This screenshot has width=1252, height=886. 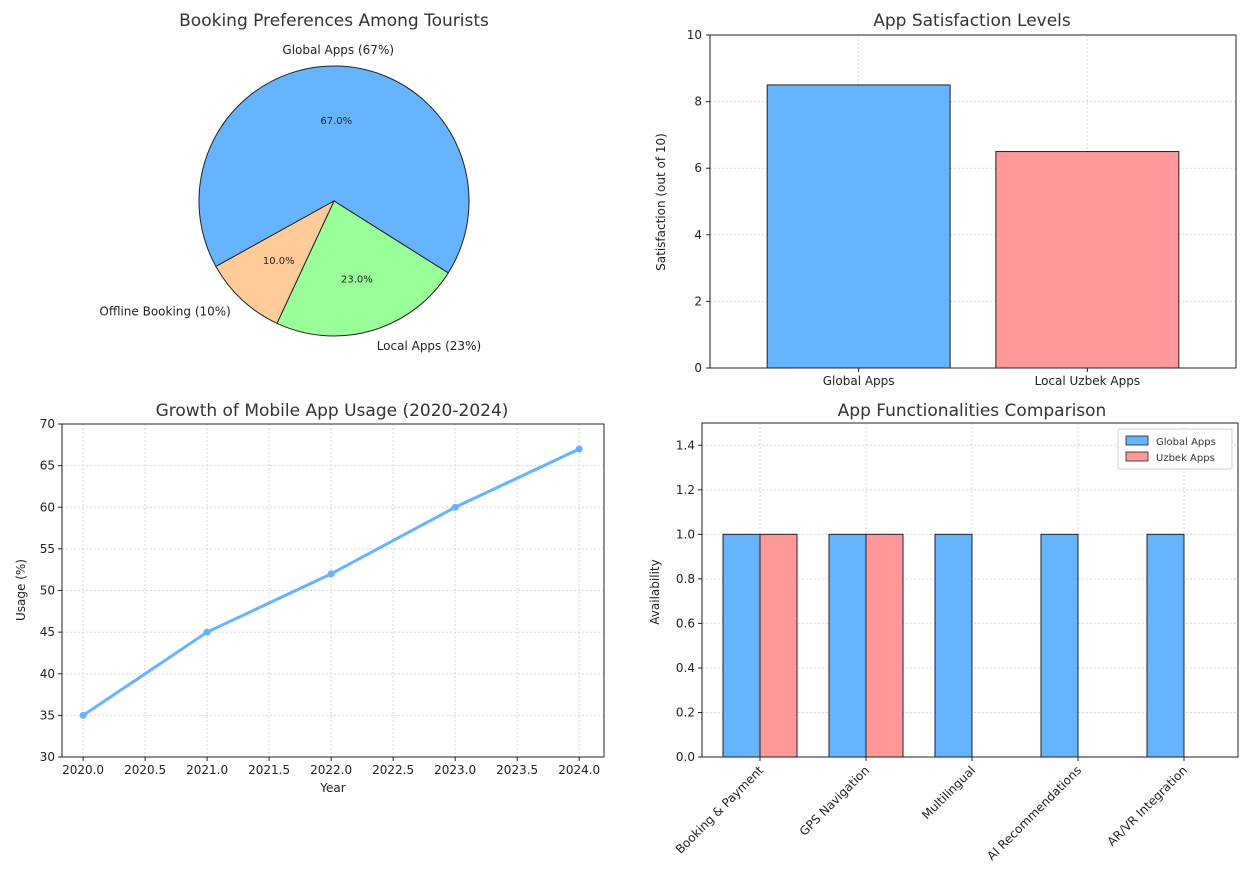 I want to click on line-ytick-label: 70, so click(x=47, y=424).